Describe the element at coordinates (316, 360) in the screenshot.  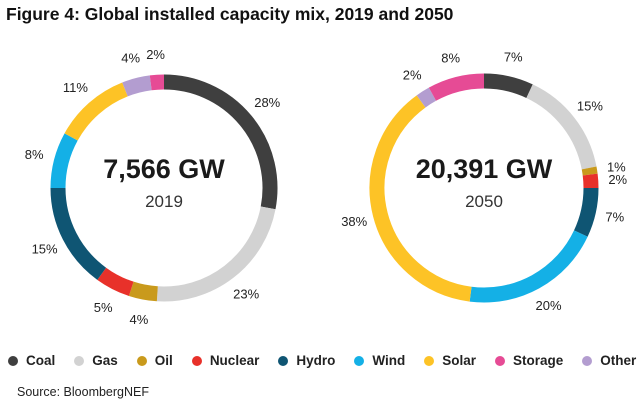
I see `legend-label-hydro: Hydro` at that location.